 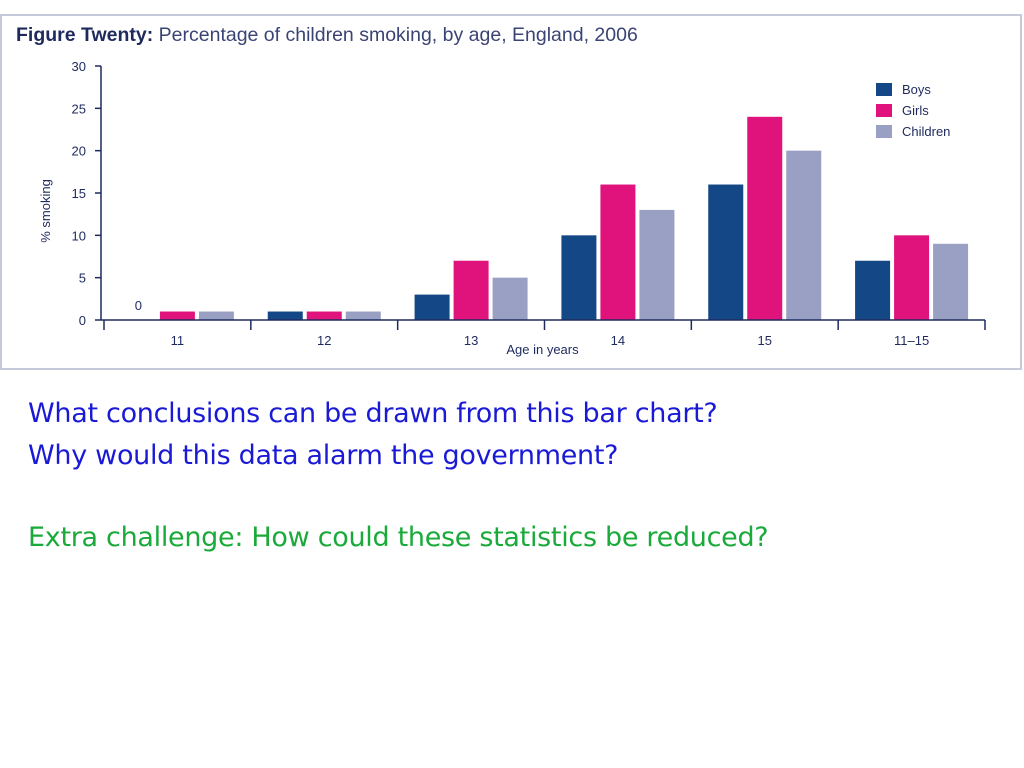 I want to click on y-tick-label: 0, so click(x=82, y=320).